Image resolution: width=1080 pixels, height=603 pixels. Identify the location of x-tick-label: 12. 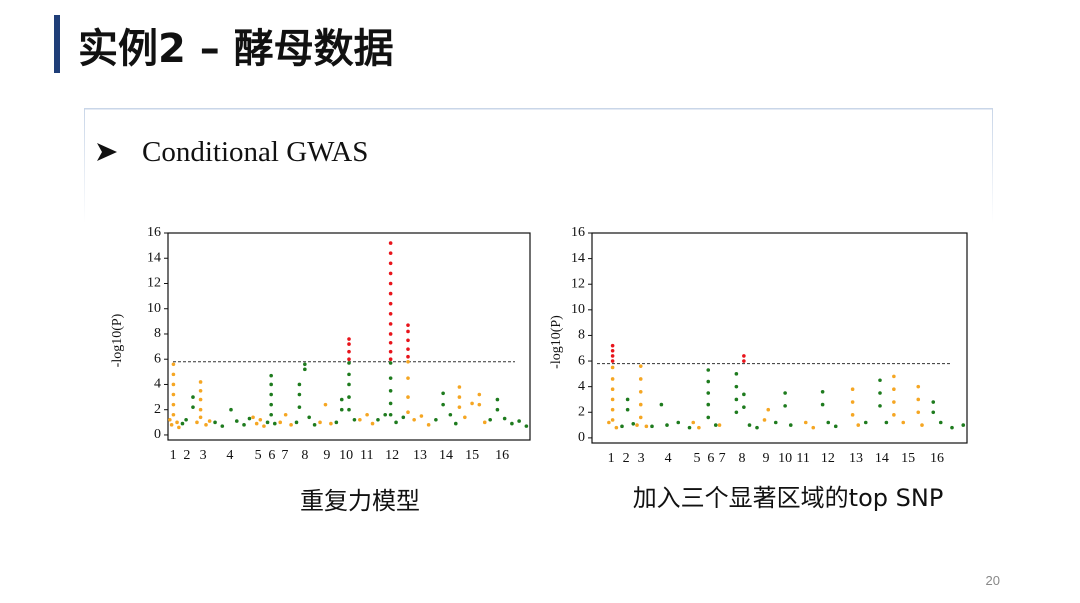
(828, 458).